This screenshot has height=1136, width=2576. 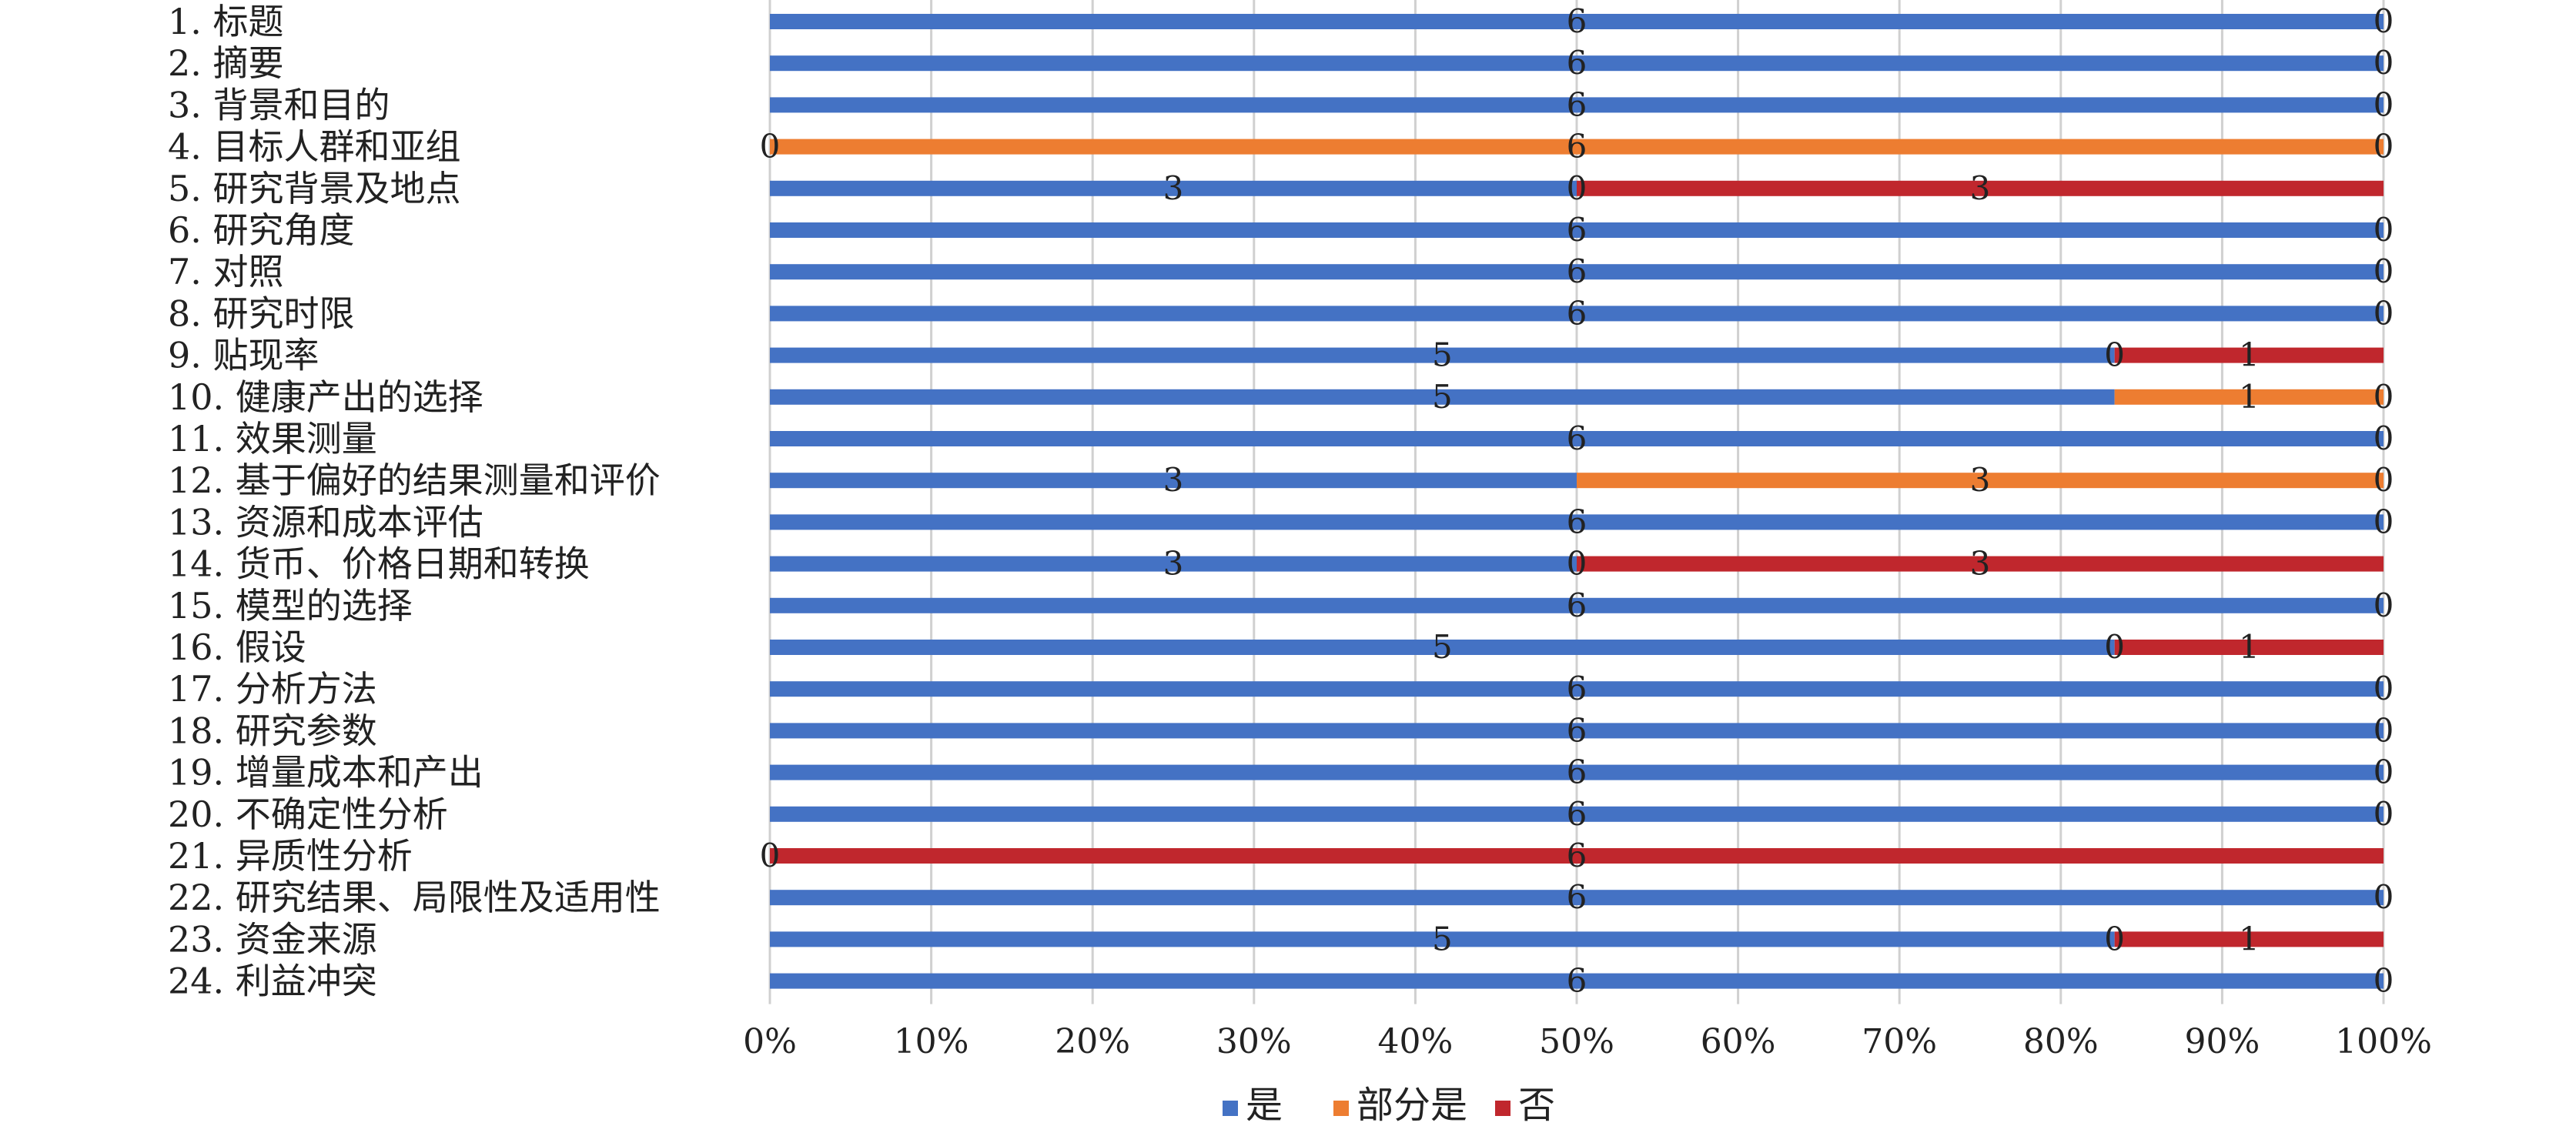 I want to click on legend-label: 部分是, so click(x=1412, y=1105).